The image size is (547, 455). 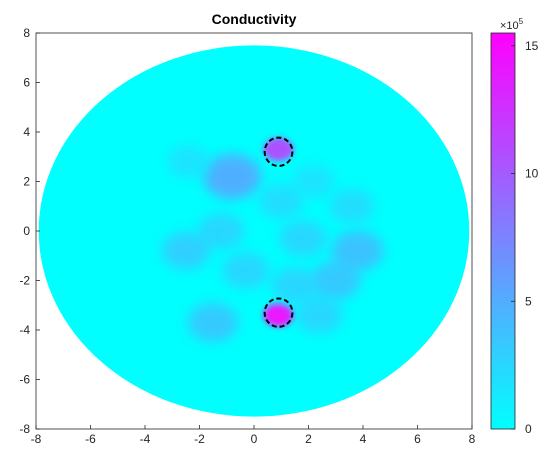 What do you see at coordinates (278, 232) in the screenshot?
I see `highlight-markers` at bounding box center [278, 232].